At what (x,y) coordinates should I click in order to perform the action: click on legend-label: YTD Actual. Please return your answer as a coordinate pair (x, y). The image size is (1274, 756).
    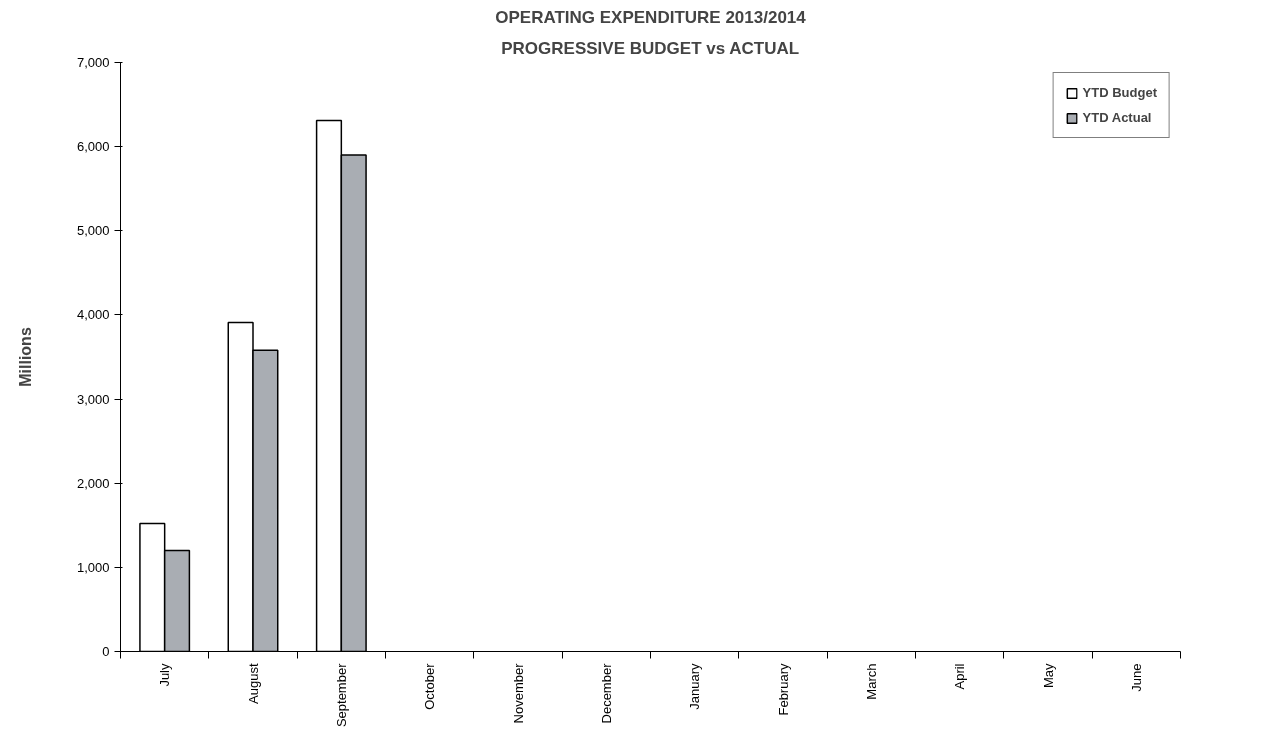
    Looking at the image, I should click on (1117, 117).